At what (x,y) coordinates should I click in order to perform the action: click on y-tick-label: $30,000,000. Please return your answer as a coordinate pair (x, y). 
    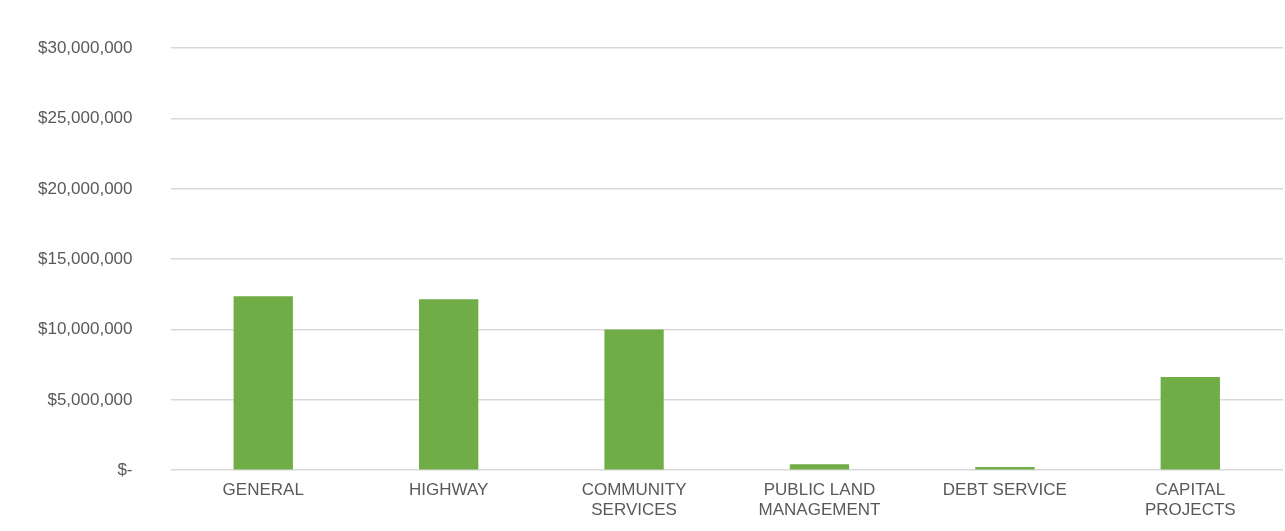
    Looking at the image, I should click on (85, 47).